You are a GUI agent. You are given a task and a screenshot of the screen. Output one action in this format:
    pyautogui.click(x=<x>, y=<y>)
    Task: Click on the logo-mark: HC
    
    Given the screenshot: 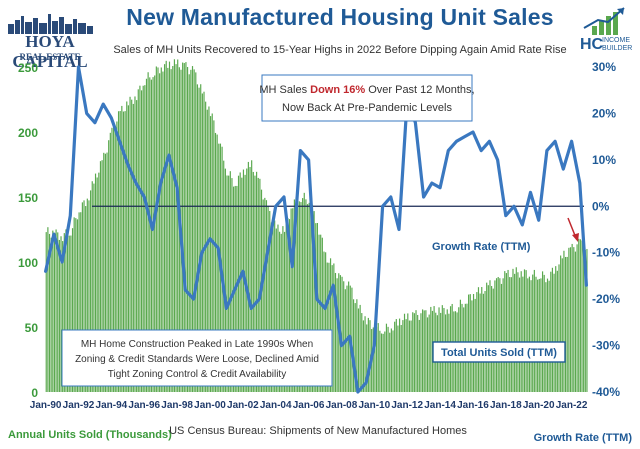 What is the action you would take?
    pyautogui.click(x=592, y=44)
    